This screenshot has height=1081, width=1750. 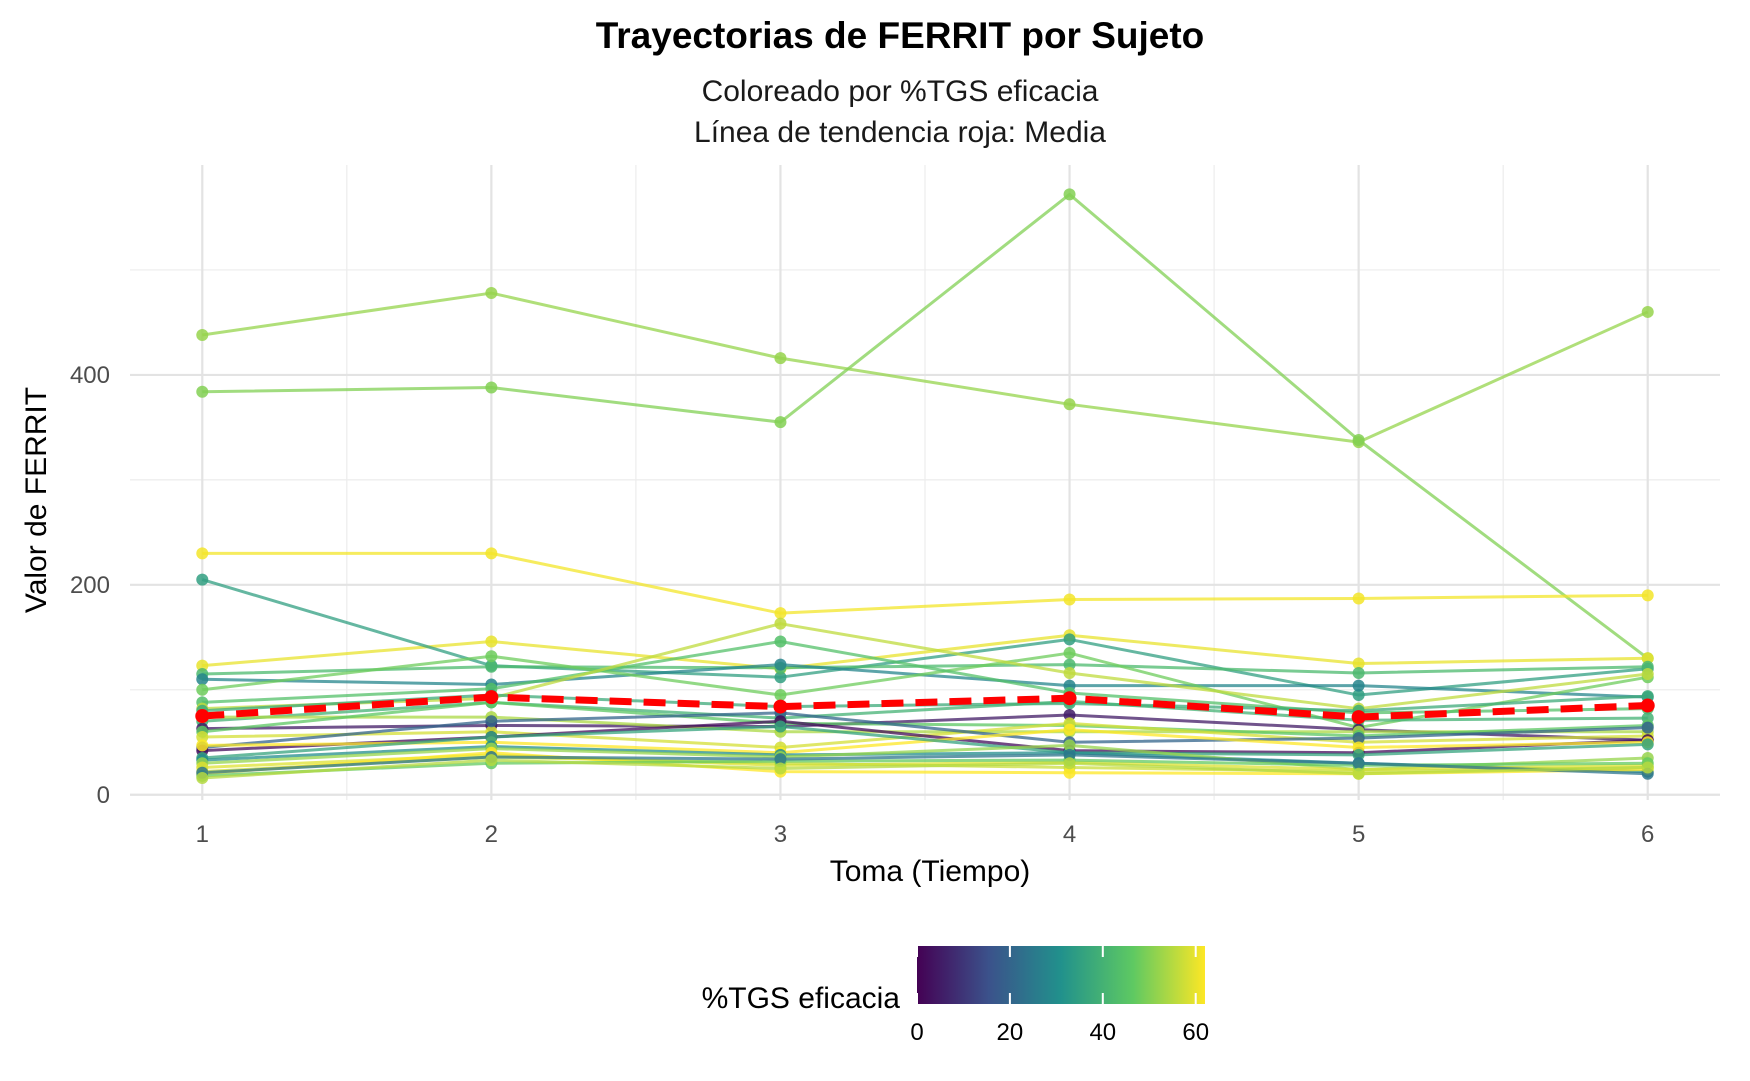 I want to click on x-tick-label: 6, so click(x=1647, y=834).